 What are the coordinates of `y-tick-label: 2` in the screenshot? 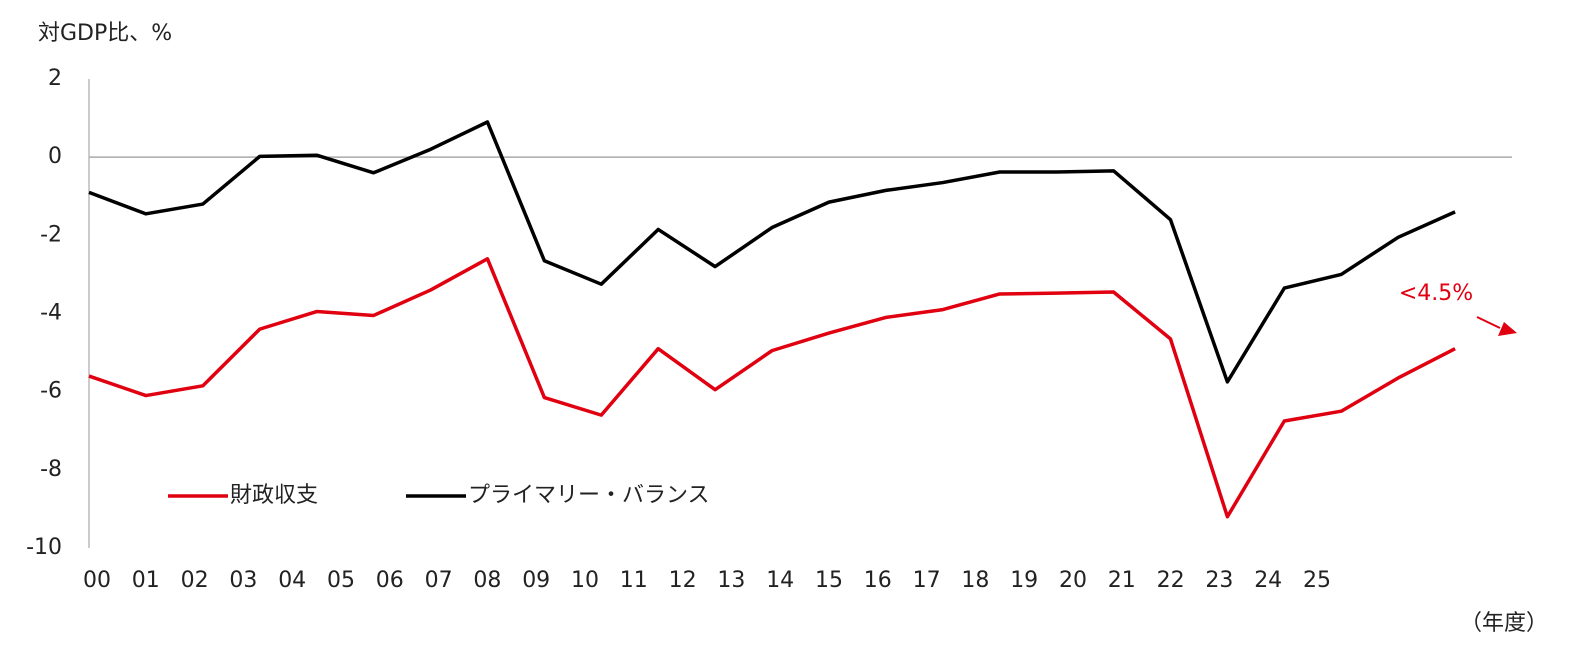 It's located at (55, 78).